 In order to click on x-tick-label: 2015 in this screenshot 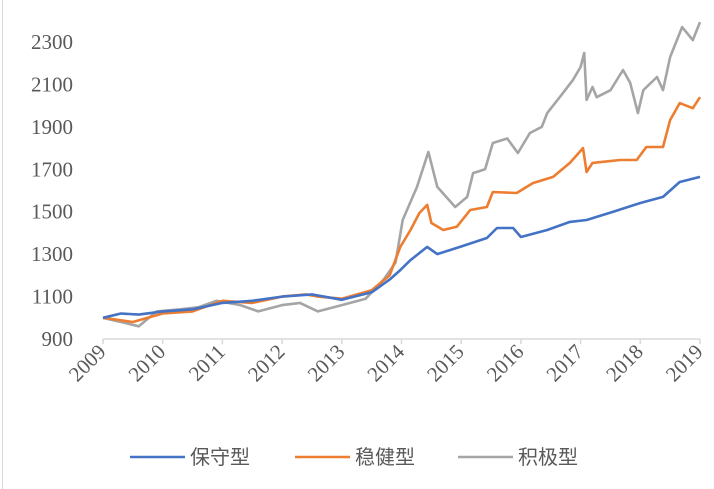, I will do `click(445, 363)`.